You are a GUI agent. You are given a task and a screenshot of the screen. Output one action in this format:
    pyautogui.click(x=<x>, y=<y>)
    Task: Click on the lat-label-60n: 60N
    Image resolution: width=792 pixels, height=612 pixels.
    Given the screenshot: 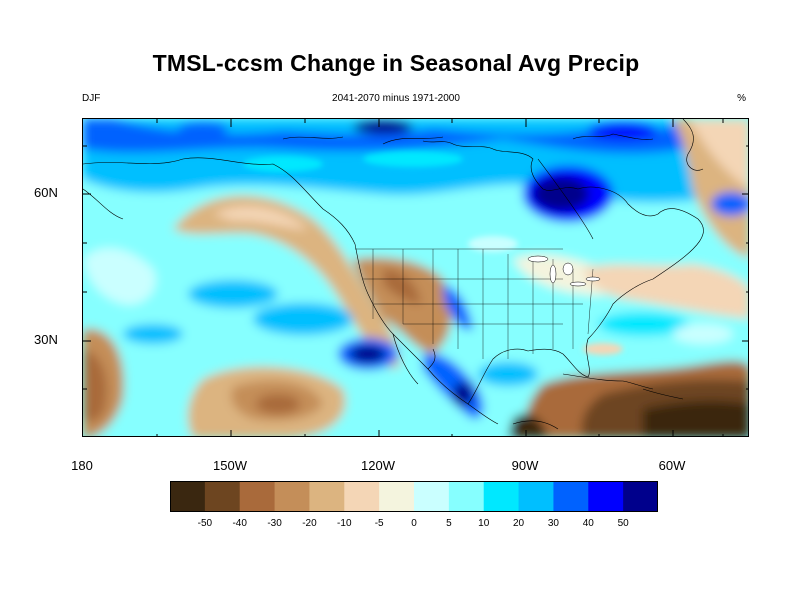 What is the action you would take?
    pyautogui.click(x=46, y=192)
    